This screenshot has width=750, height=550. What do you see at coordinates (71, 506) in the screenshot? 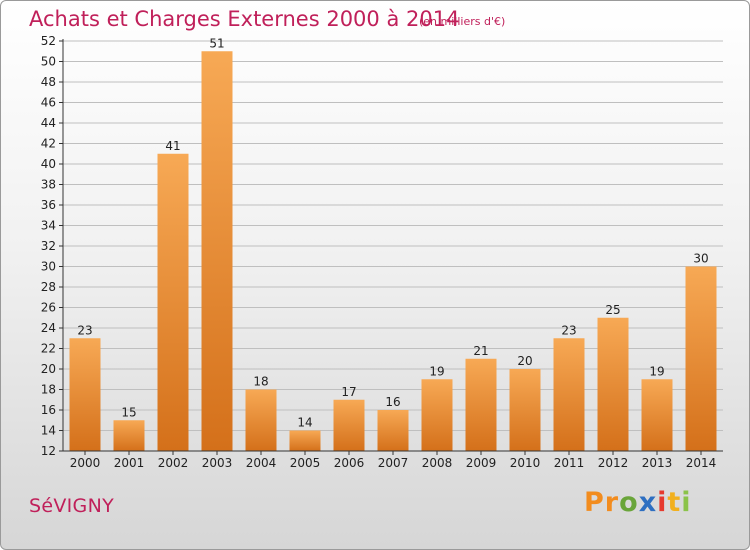
I see `commune-name: SéVIGNY` at bounding box center [71, 506].